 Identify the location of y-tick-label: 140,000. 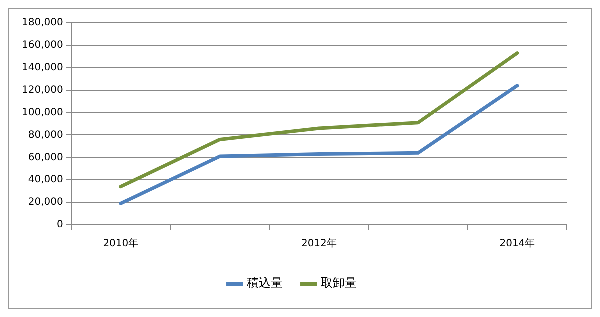
(43, 68).